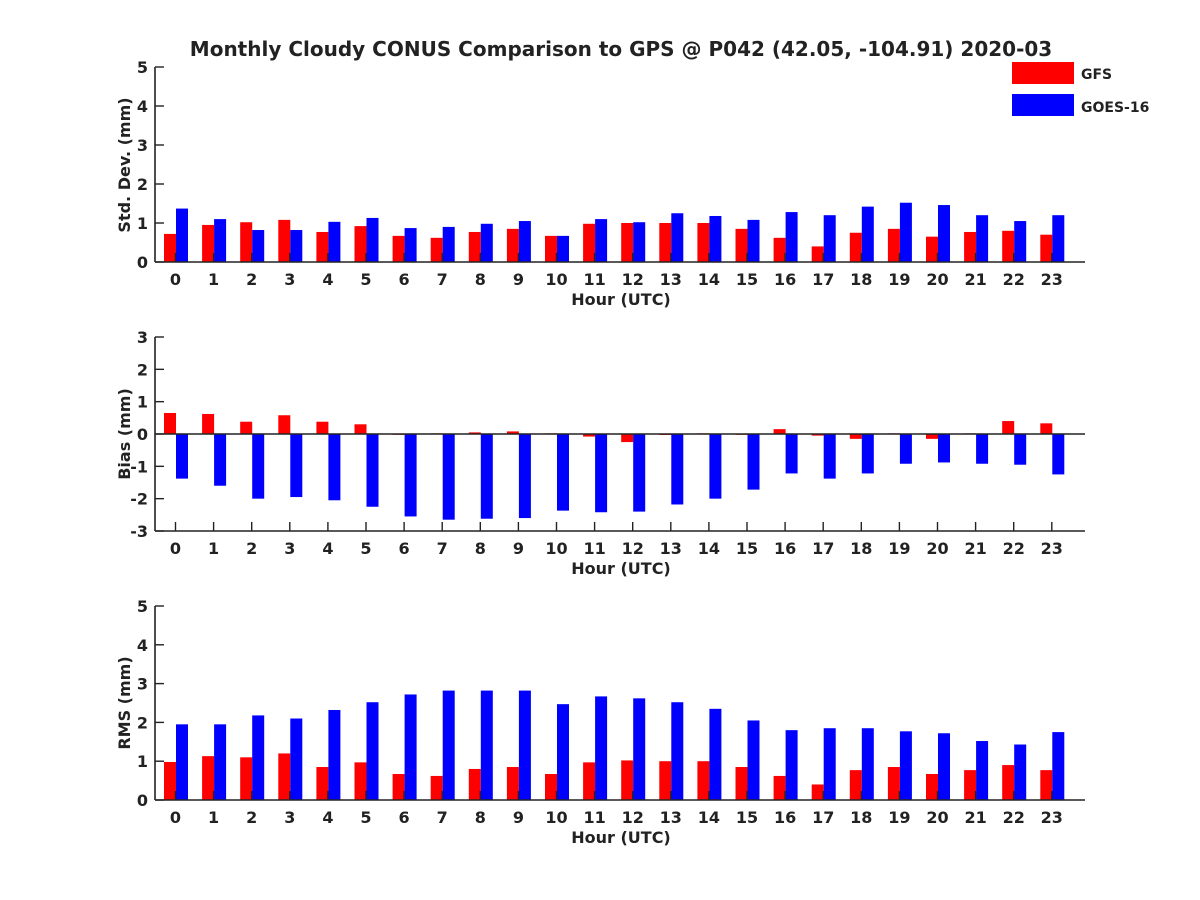 This screenshot has width=1200, height=900. What do you see at coordinates (365, 817) in the screenshot?
I see `rms-xtick-label: 5` at bounding box center [365, 817].